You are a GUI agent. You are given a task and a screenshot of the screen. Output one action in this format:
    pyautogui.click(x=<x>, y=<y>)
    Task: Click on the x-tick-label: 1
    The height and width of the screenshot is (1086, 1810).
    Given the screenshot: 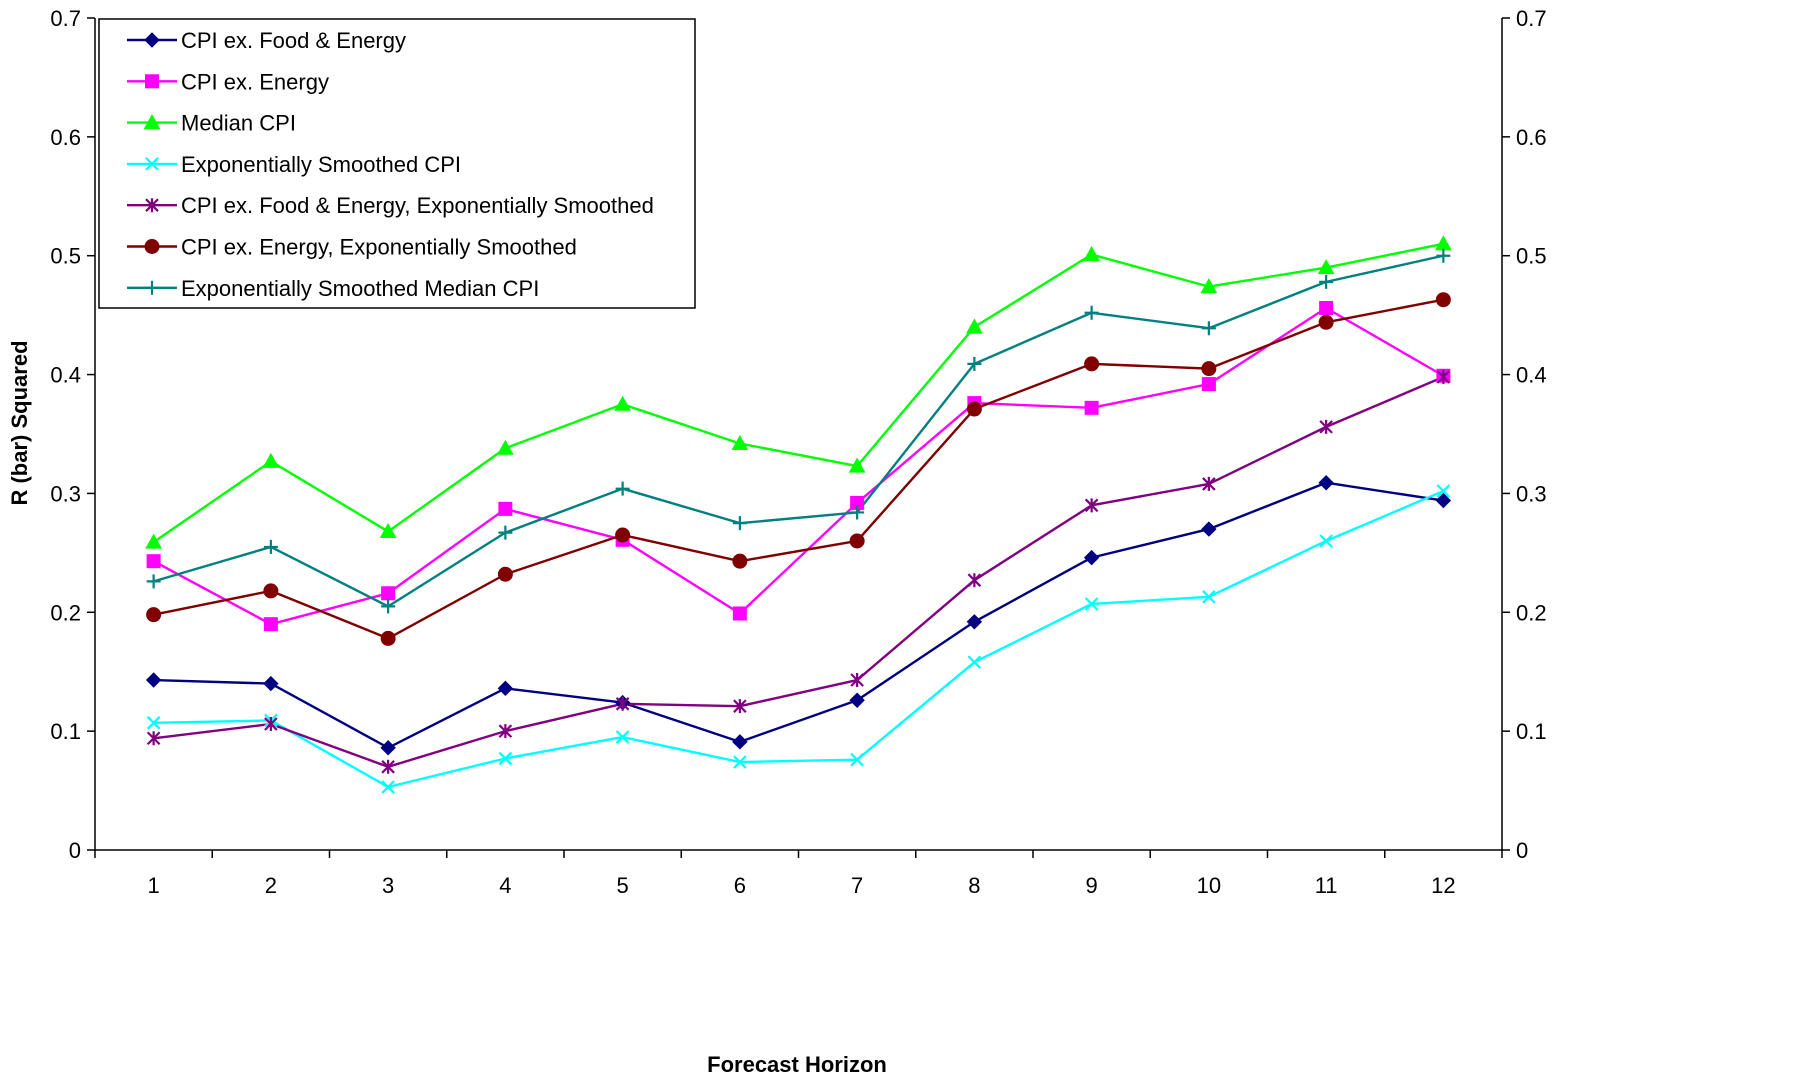 What is the action you would take?
    pyautogui.click(x=154, y=885)
    